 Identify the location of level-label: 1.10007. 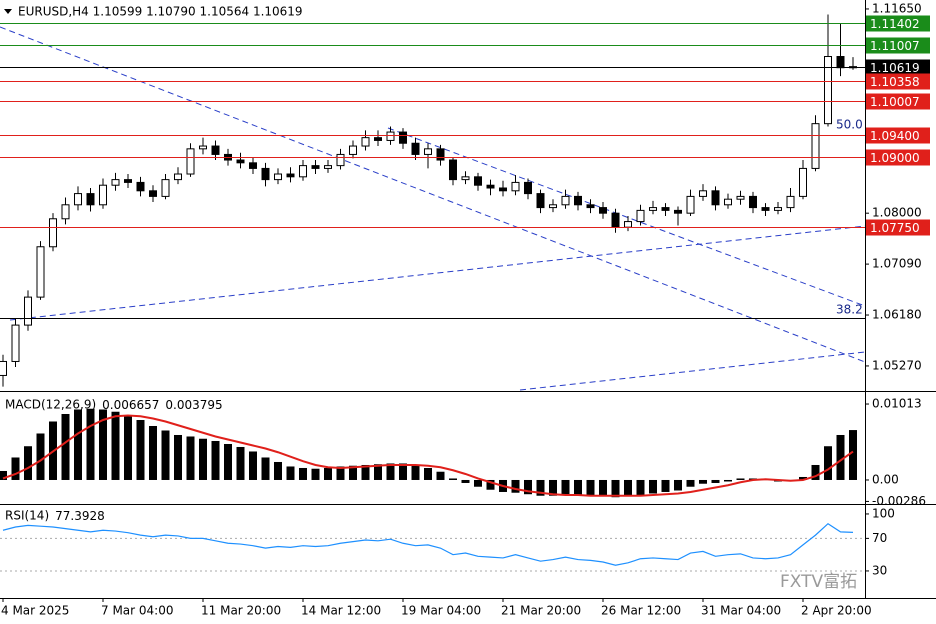
(895, 102).